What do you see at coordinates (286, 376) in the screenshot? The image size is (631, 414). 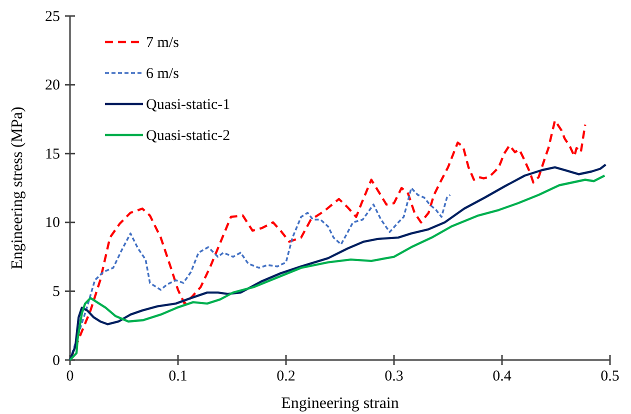 I see `x-tick-label: 0.2` at bounding box center [286, 376].